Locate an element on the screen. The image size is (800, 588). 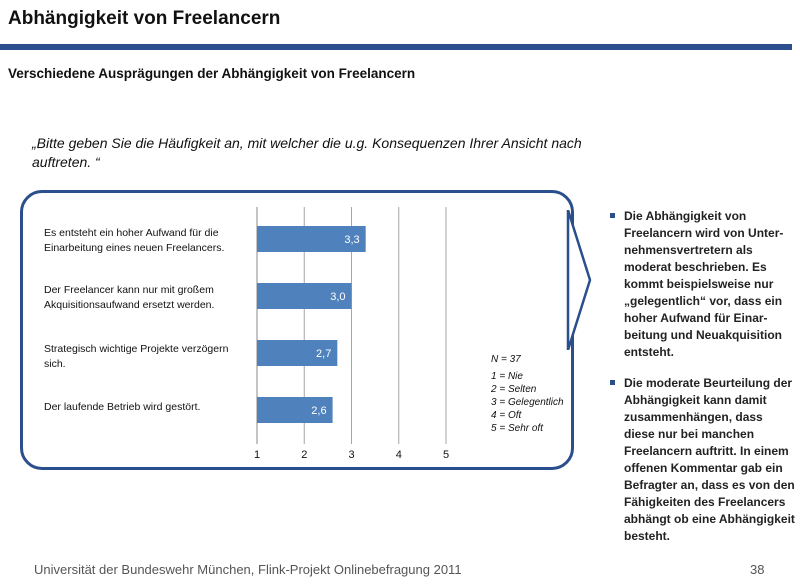
title-rule is located at coordinates (396, 47).